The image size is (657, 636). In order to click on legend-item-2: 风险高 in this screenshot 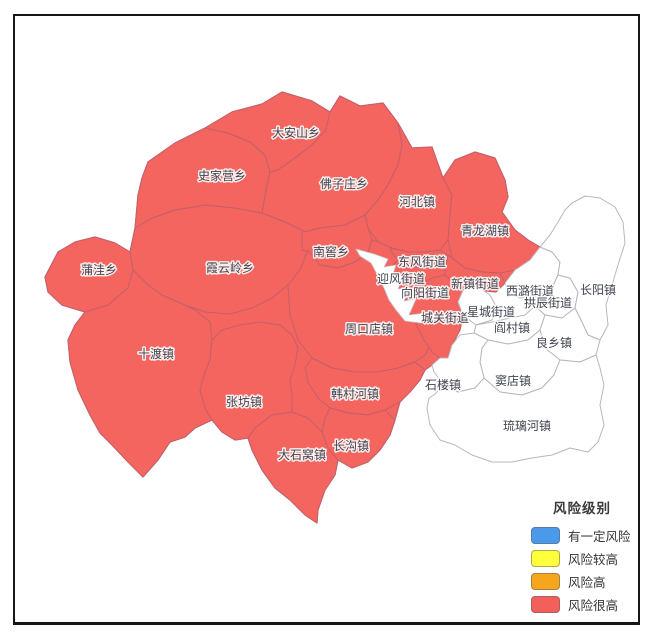, I will do `click(584, 581)`.